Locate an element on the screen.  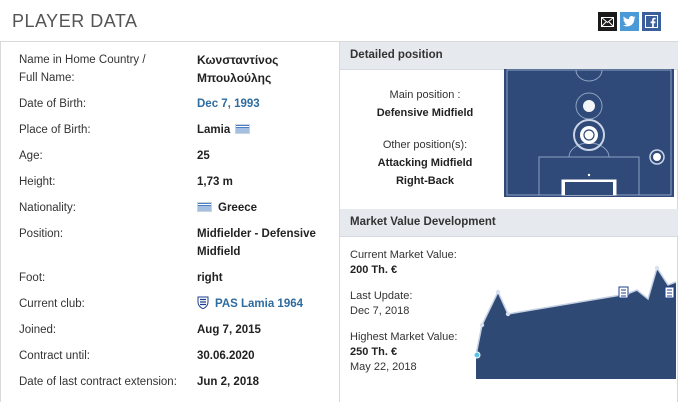
highest-value: 250 Th. € is located at coordinates (374, 352).